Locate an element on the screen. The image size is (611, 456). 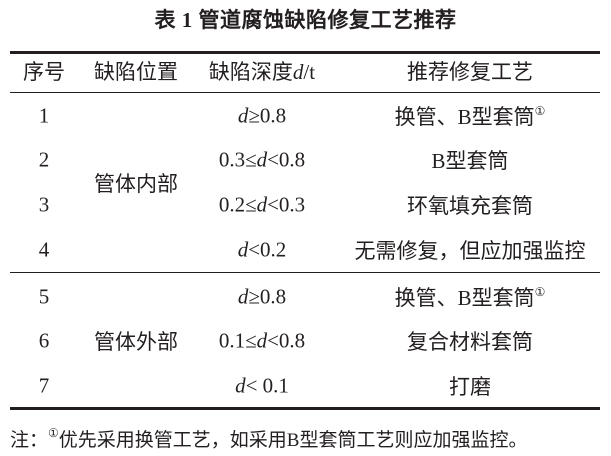
row-process: 打磨 is located at coordinates (470, 386).